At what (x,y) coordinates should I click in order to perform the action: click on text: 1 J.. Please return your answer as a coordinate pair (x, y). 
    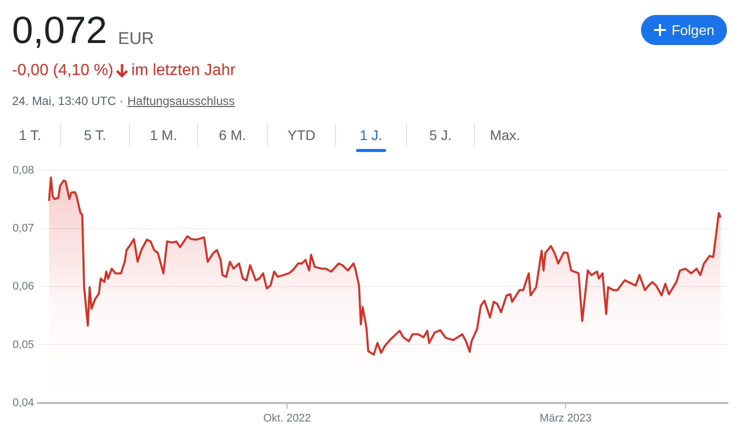
    Looking at the image, I should click on (370, 135).